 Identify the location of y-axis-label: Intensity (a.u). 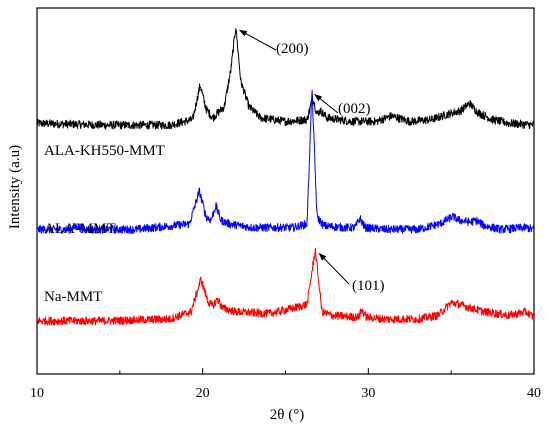
(15, 187).